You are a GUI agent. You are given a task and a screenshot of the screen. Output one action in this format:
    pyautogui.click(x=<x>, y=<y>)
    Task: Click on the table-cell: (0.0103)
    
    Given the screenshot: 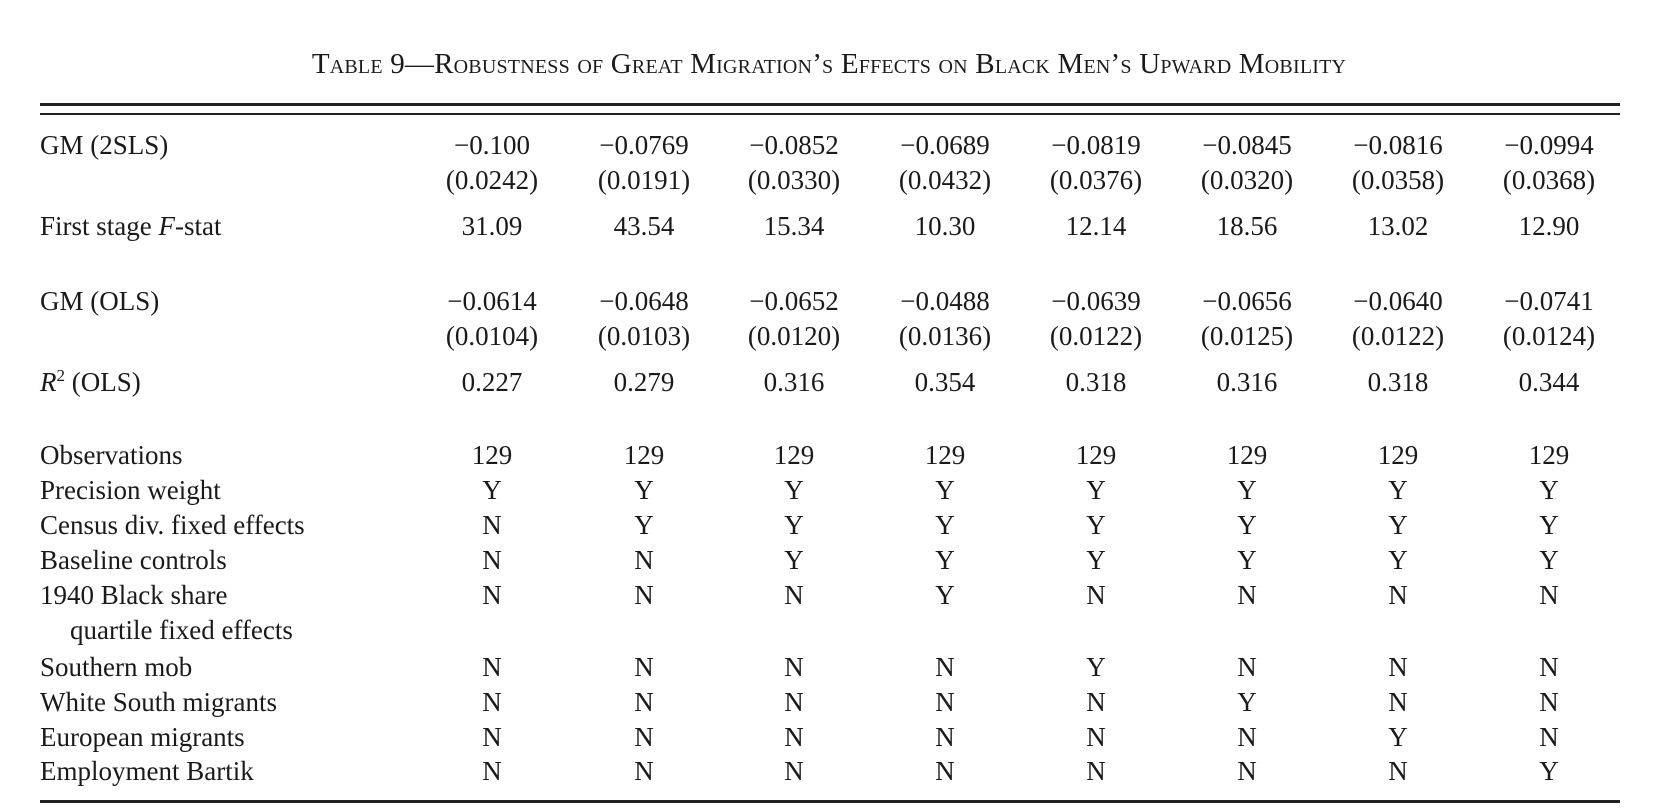 What is the action you would take?
    pyautogui.click(x=644, y=336)
    